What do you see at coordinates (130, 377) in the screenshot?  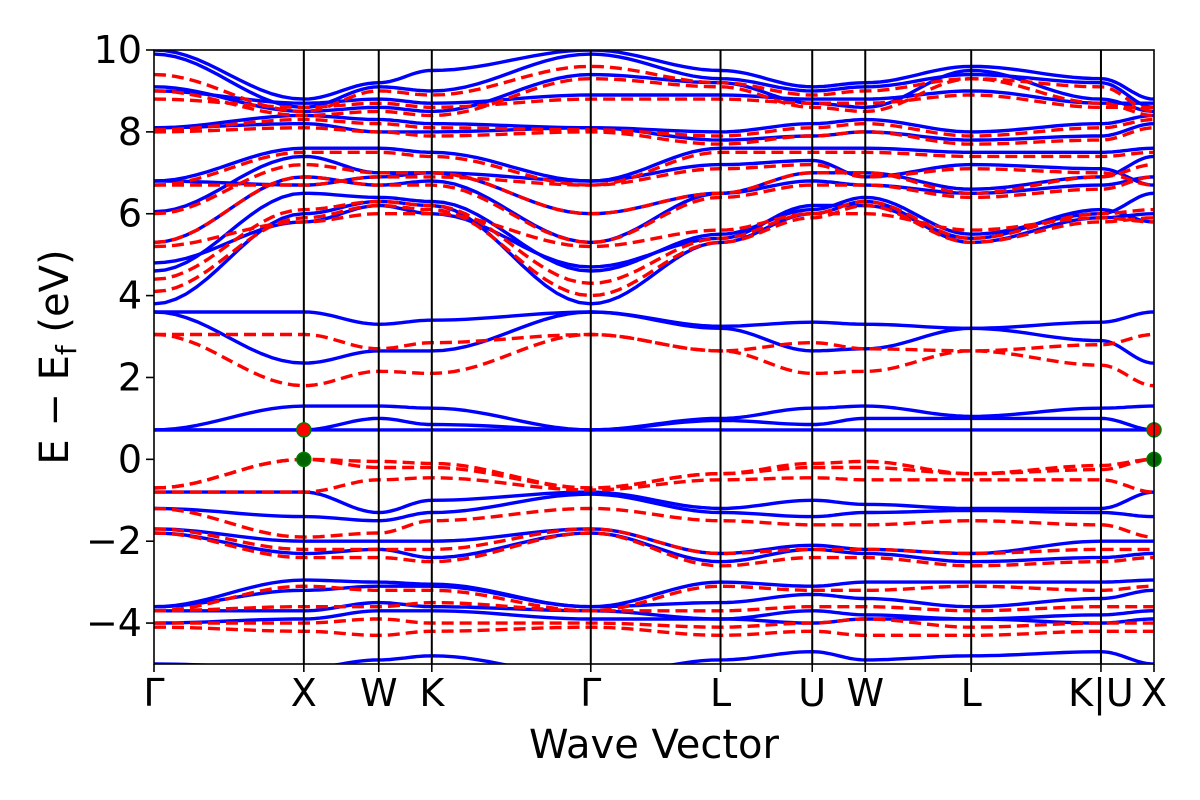 I see `y-tick-label: 2` at bounding box center [130, 377].